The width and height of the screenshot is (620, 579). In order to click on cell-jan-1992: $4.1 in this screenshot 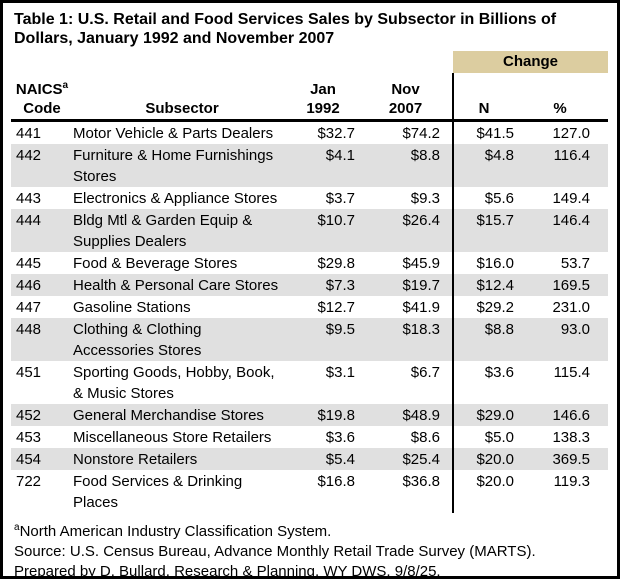, I will do `click(331, 165)`.